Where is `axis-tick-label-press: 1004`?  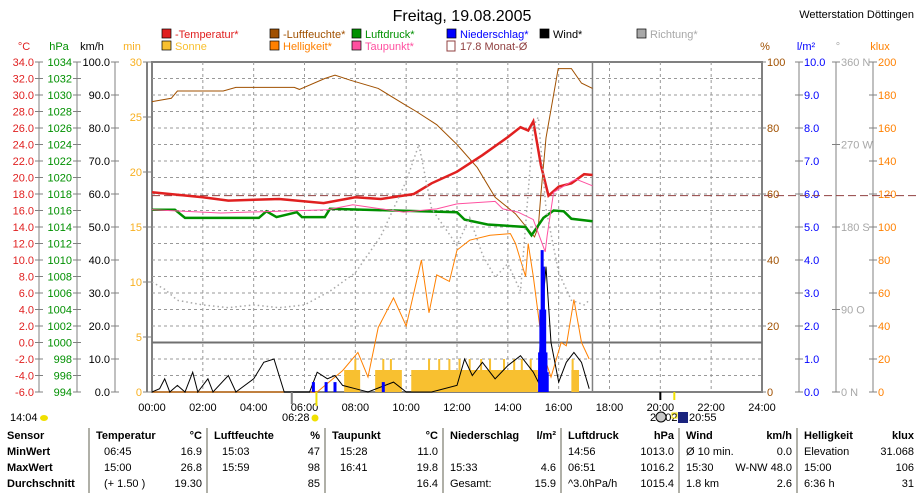
axis-tick-label-press: 1004 is located at coordinates (60, 311).